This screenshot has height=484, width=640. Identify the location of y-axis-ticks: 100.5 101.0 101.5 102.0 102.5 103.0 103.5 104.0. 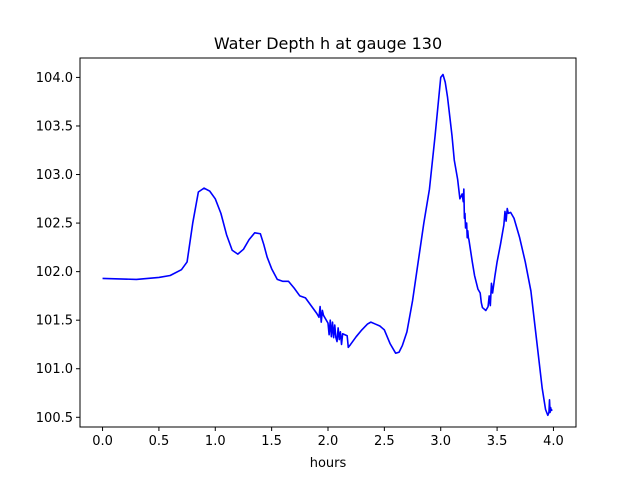
(58, 248).